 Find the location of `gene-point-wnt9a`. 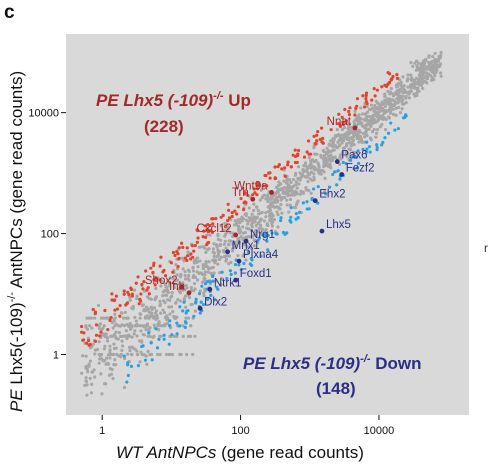

gene-point-wnt9a is located at coordinates (271, 192).